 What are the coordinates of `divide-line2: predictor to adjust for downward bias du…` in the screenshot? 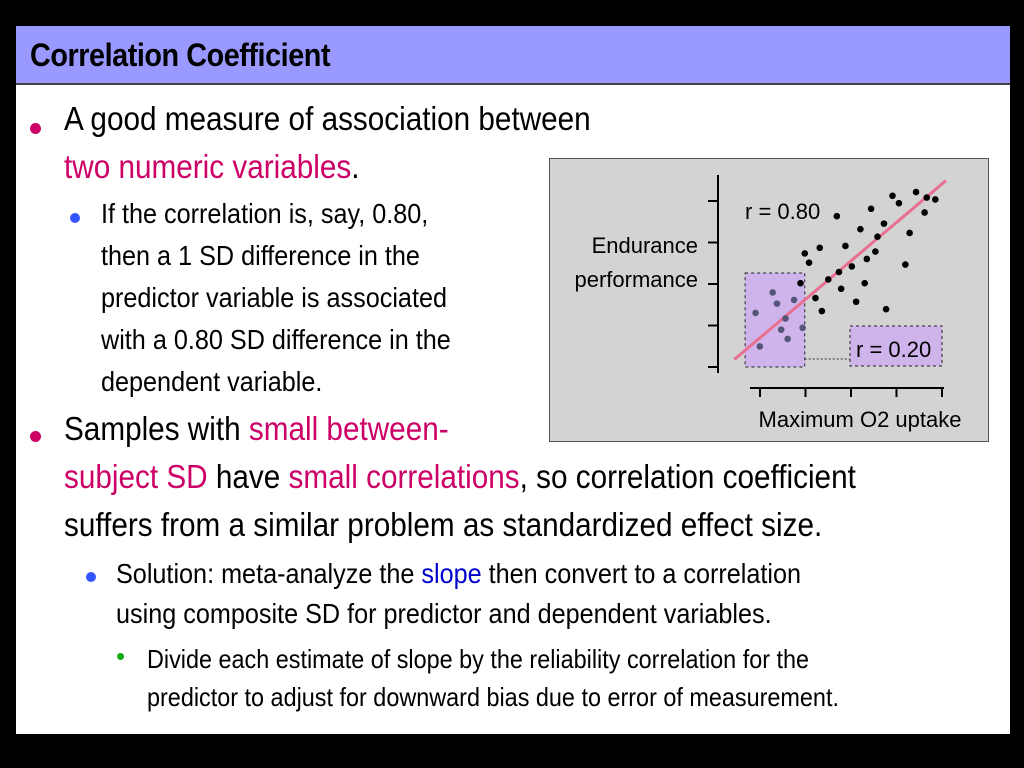 It's located at (493, 697).